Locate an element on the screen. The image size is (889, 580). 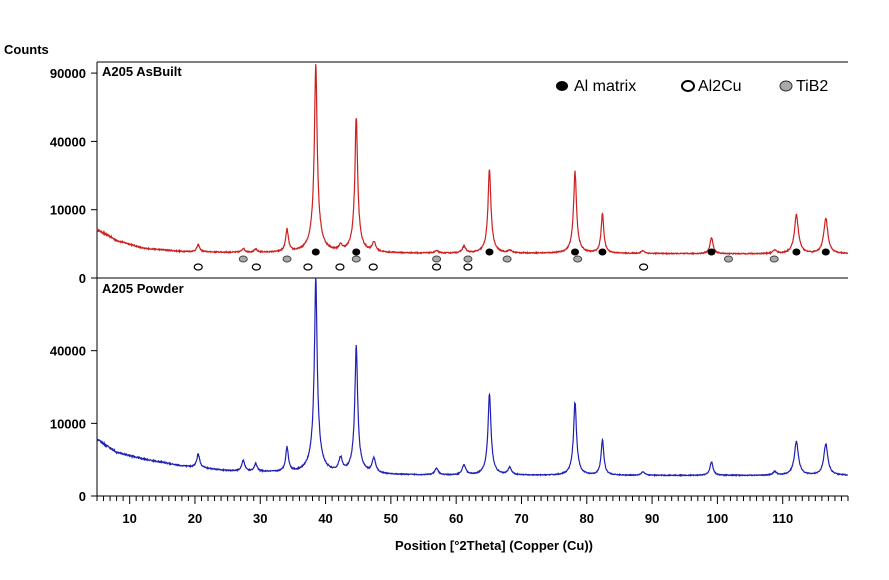
phase-markers is located at coordinates (511, 259).